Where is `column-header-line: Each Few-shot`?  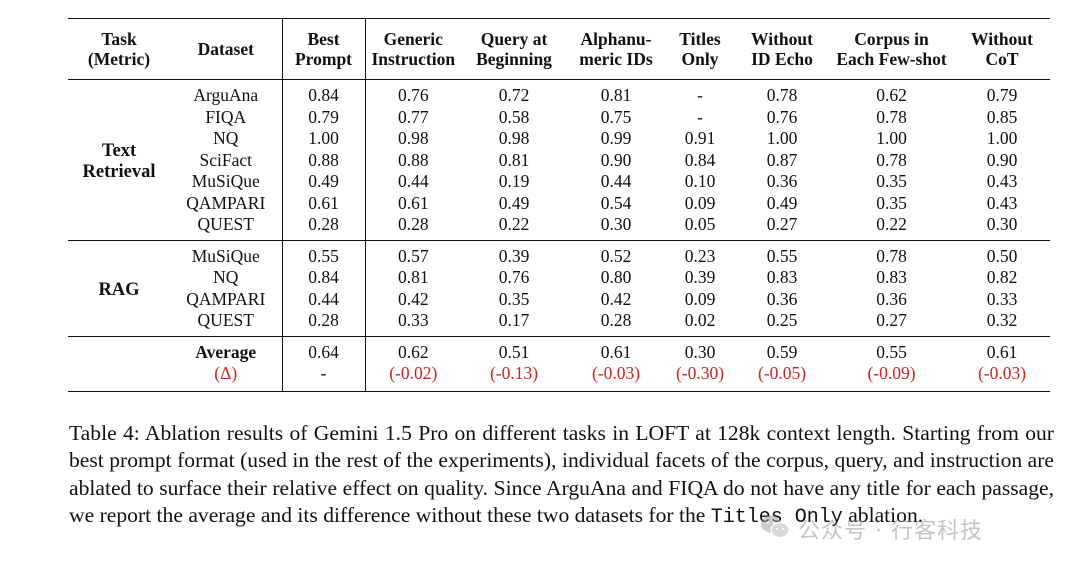 column-header-line: Each Few-shot is located at coordinates (891, 58).